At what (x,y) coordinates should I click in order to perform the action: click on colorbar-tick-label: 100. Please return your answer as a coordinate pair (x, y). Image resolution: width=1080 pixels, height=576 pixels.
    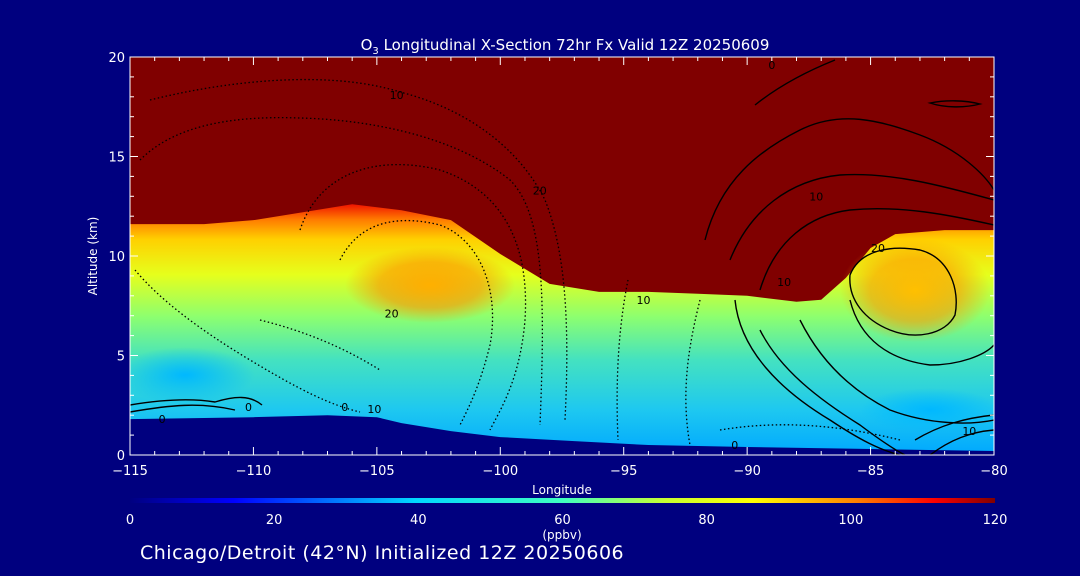
    Looking at the image, I should click on (850, 520).